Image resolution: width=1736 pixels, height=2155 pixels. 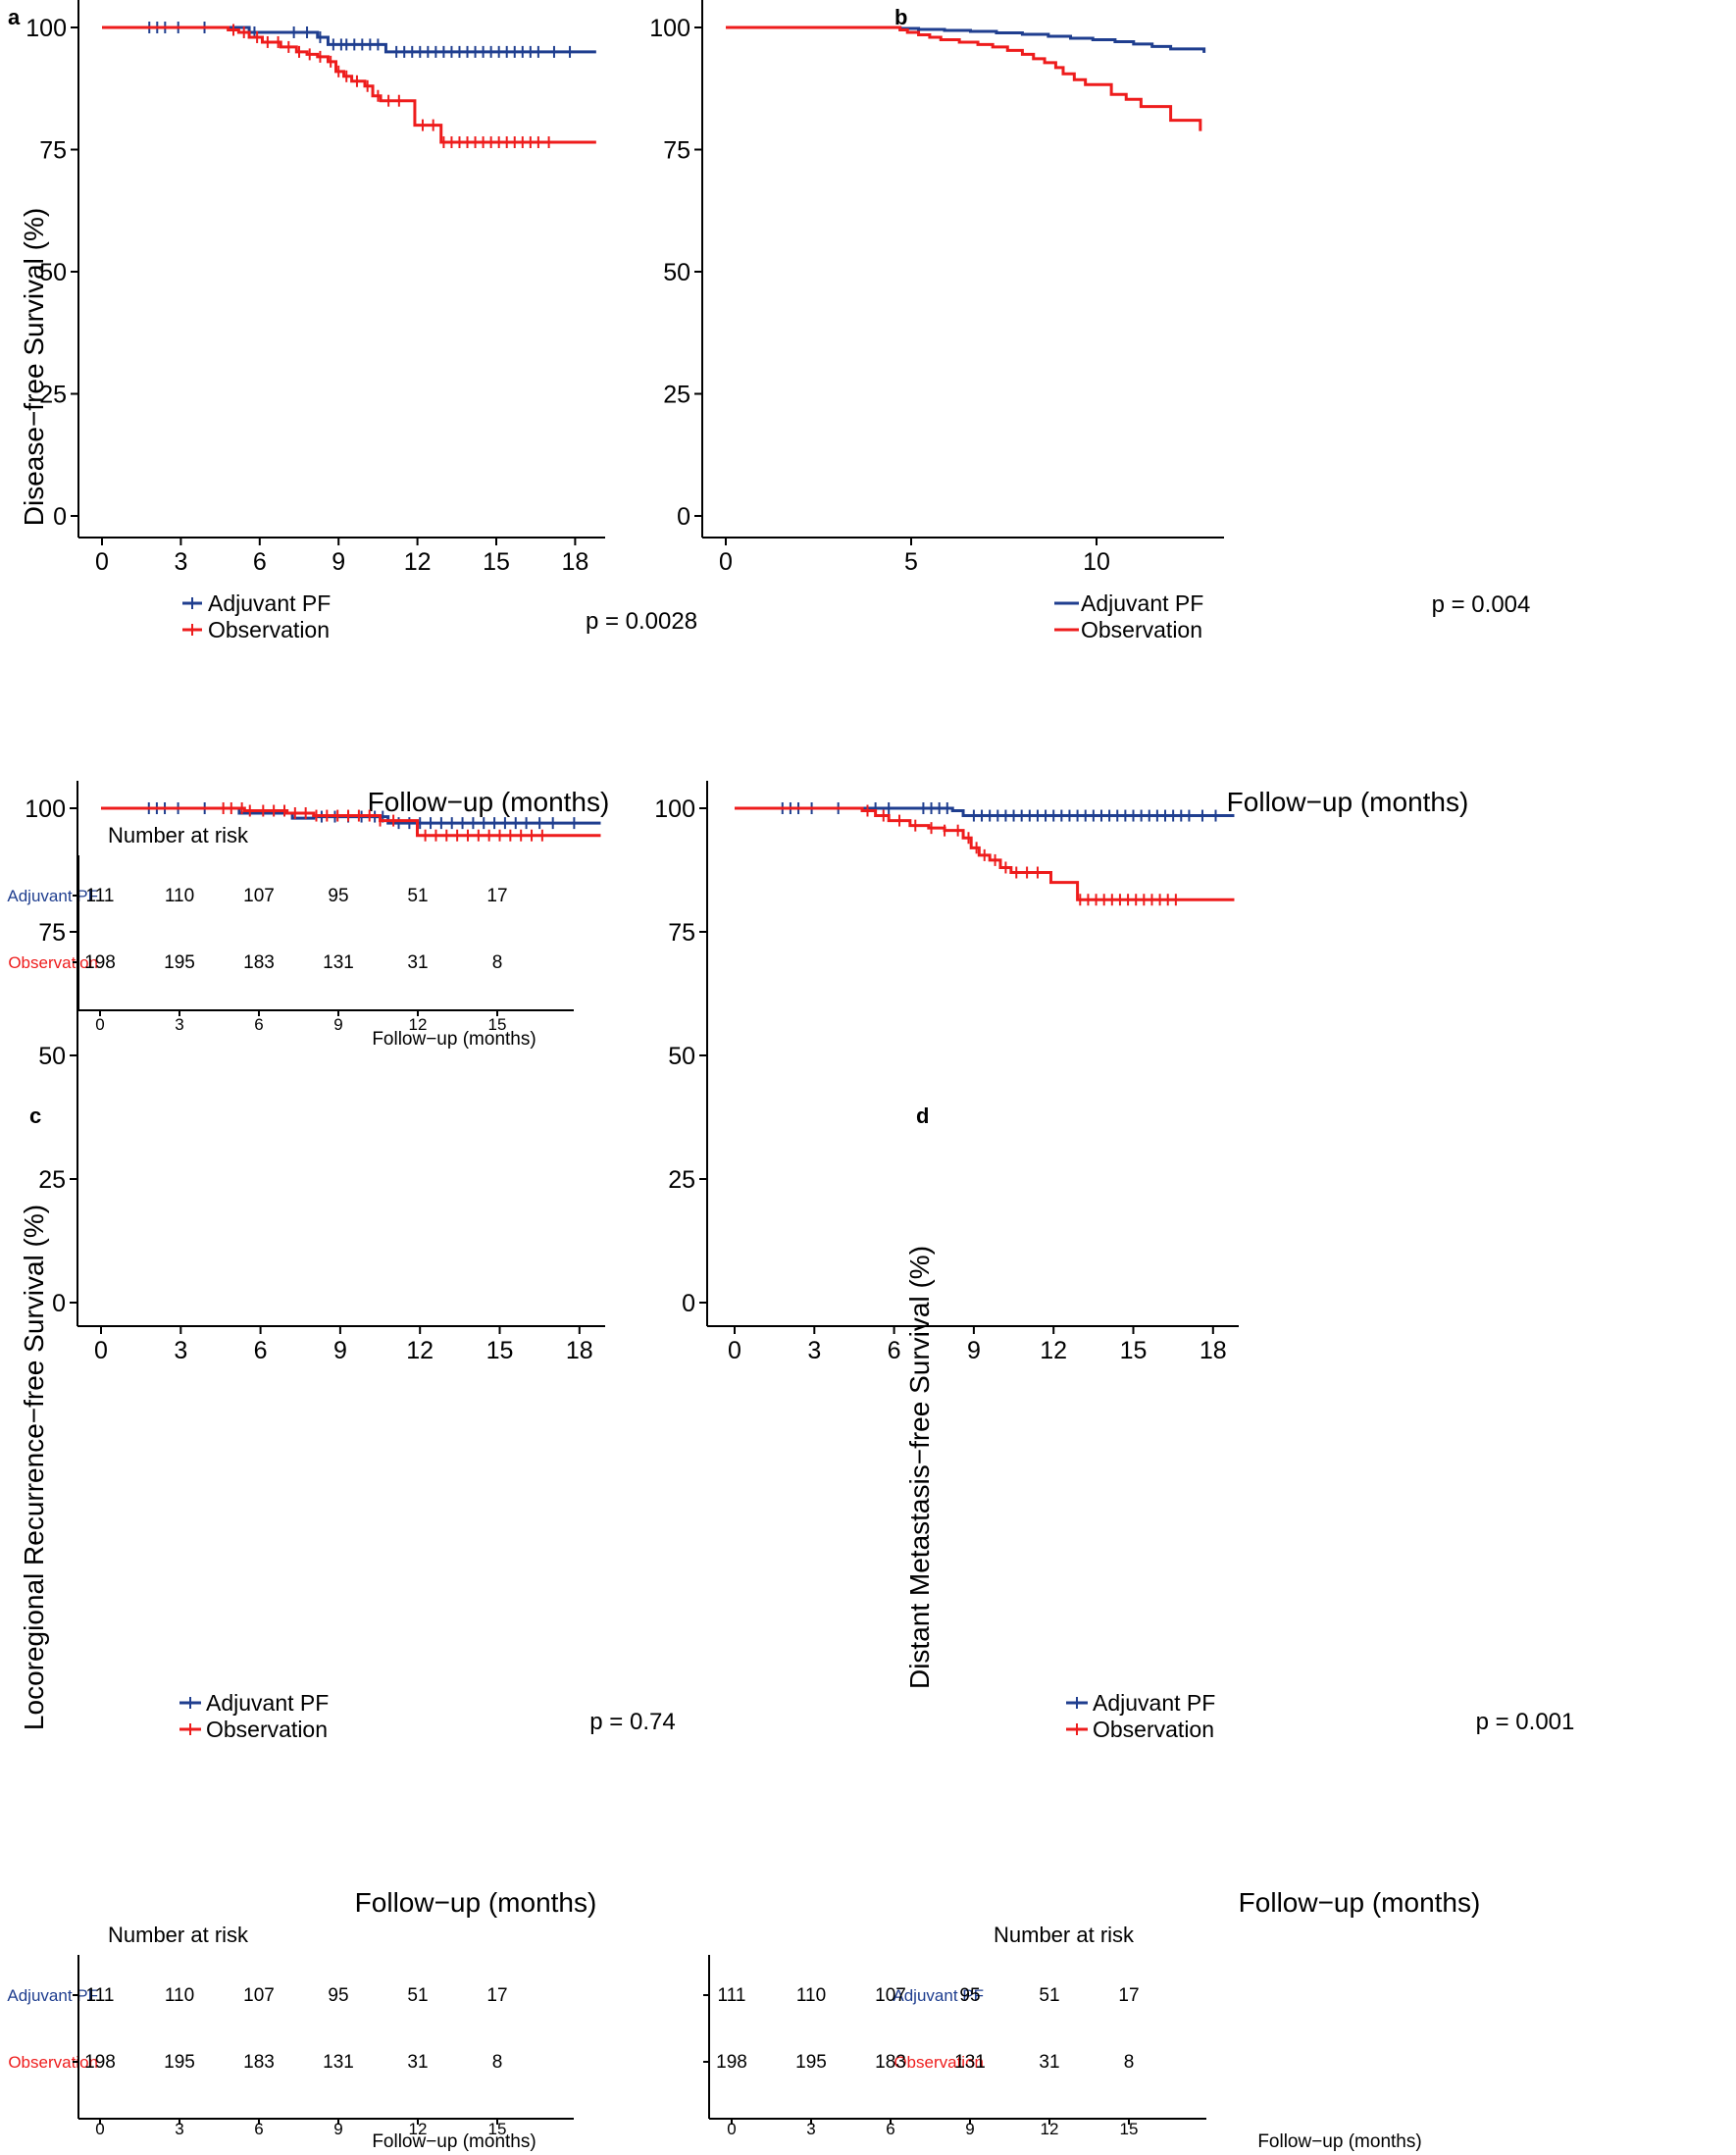 I want to click on y-tick-label-b: 75, so click(x=677, y=151).